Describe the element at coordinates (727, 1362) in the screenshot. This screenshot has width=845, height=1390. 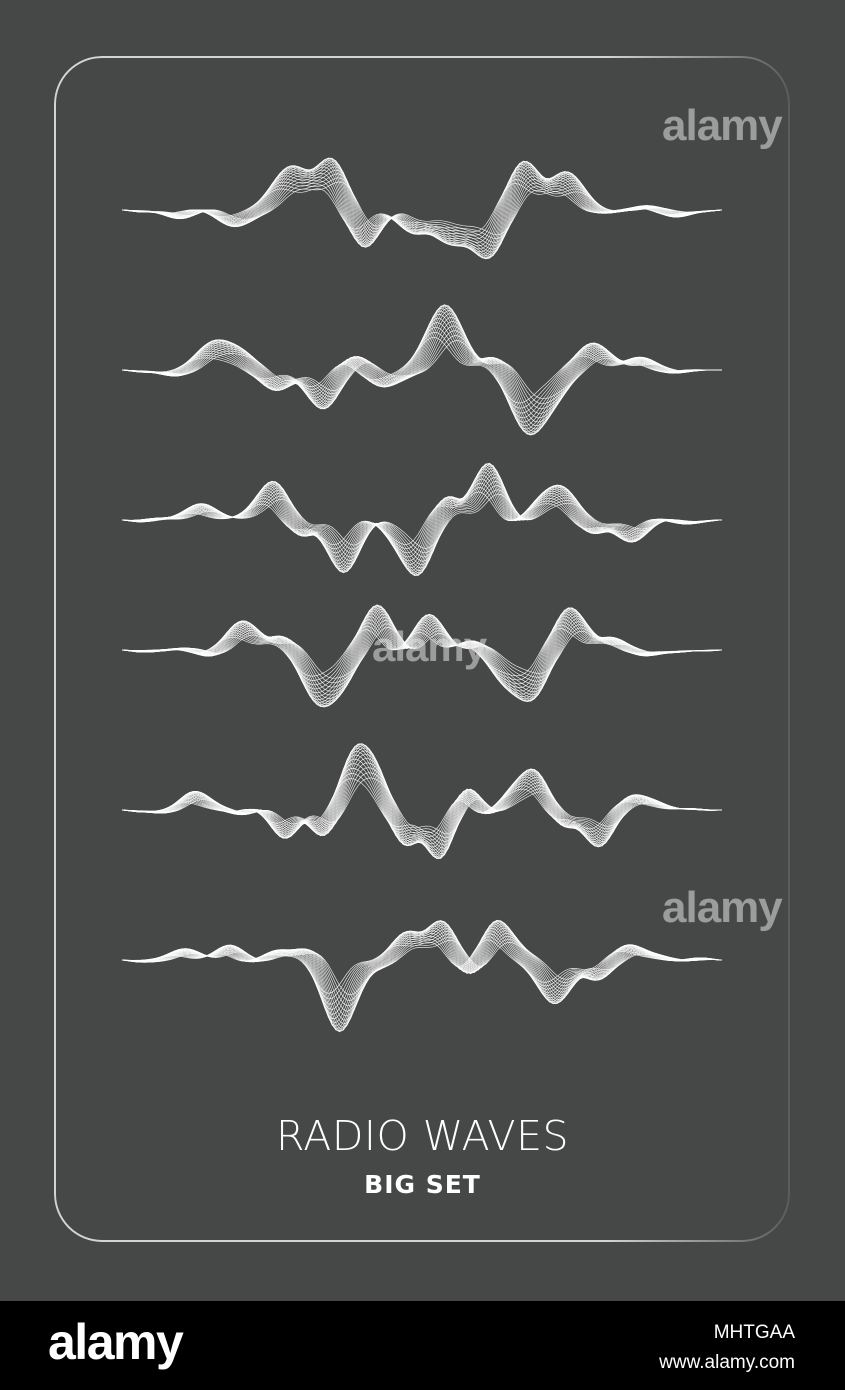
I see `site-url: www.alamy.com` at that location.